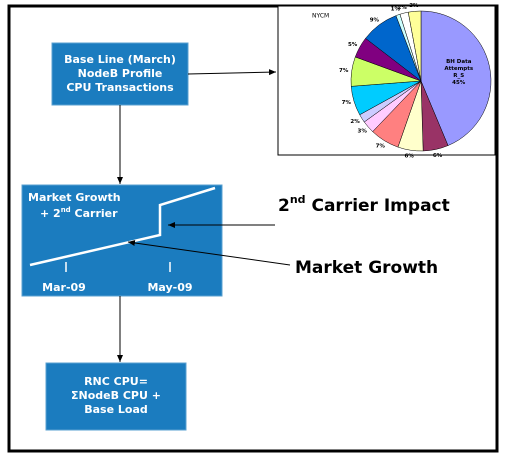  I want to click on pie-title: NYCM, so click(320, 16).